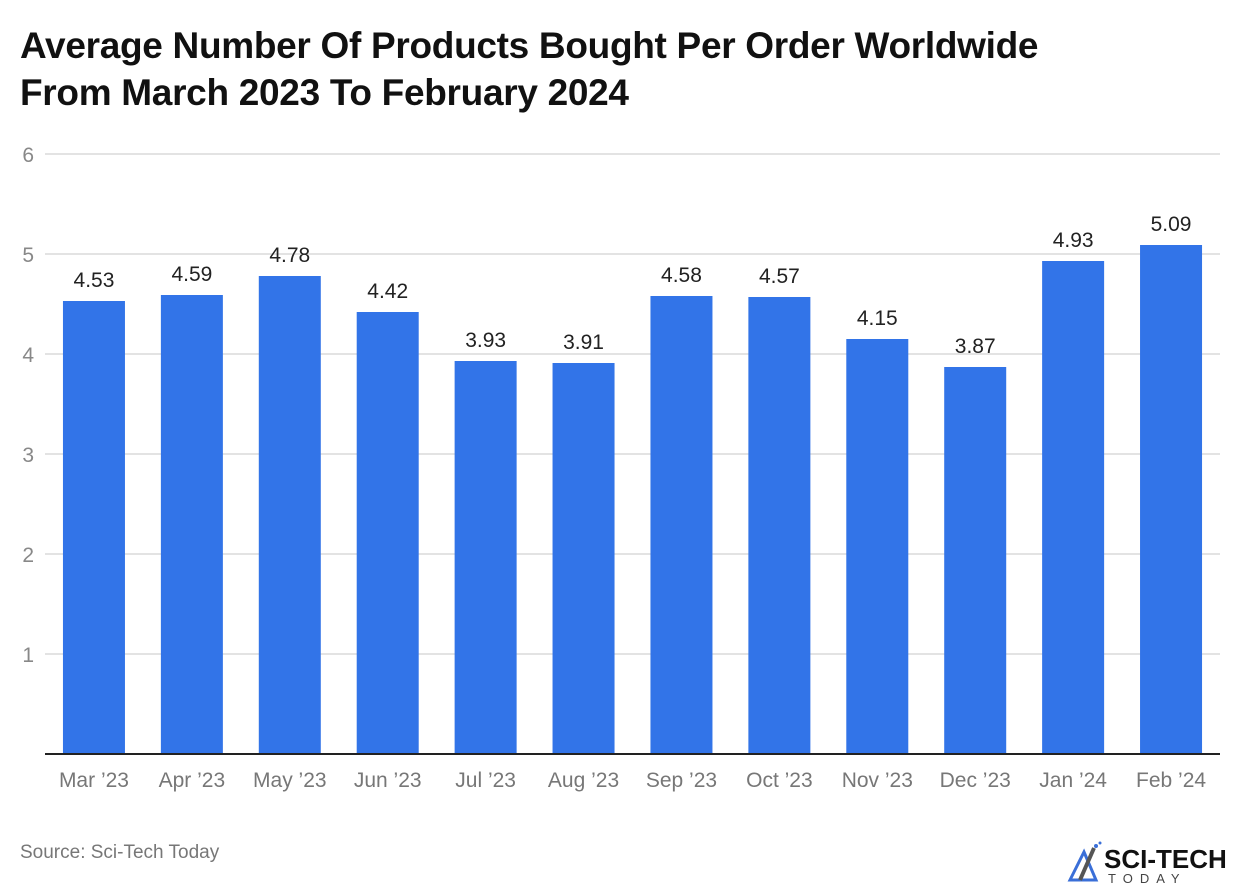 This screenshot has width=1240, height=886. What do you see at coordinates (877, 780) in the screenshot?
I see `x-tick-label: Nov ’23` at bounding box center [877, 780].